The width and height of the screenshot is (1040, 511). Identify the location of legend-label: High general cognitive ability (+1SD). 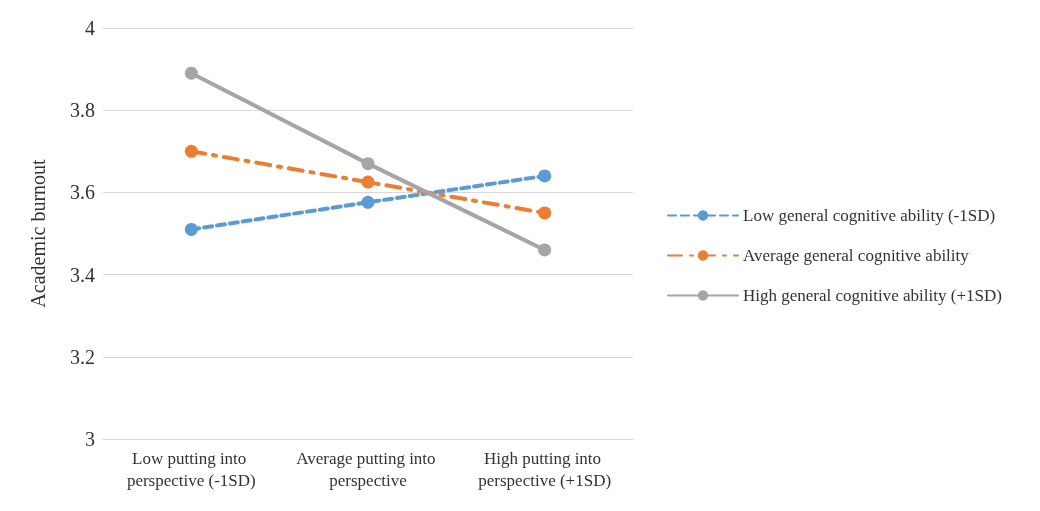
(872, 295).